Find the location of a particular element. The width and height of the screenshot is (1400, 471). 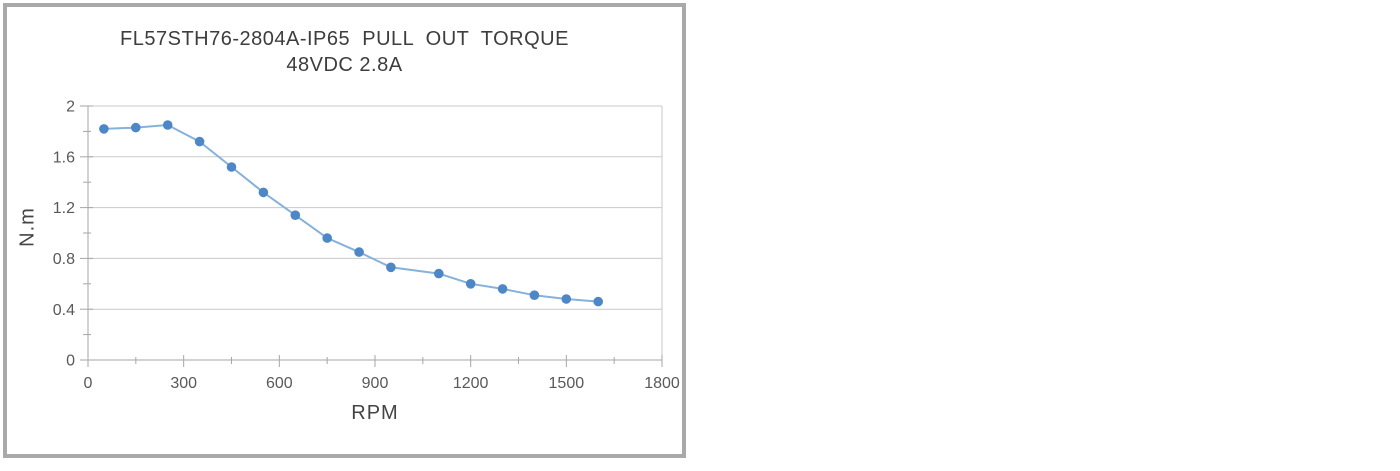

y-tick-label: 0 is located at coordinates (70, 361).